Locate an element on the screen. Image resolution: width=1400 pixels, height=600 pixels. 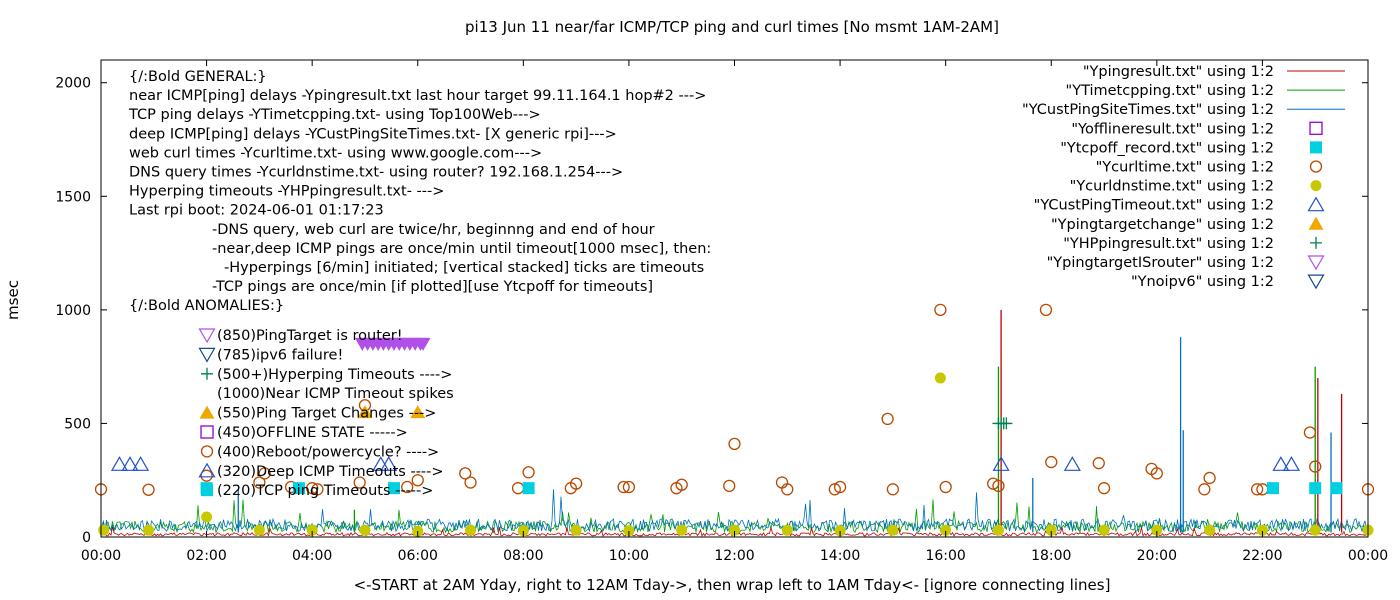
anomaly-label: (450)OFFLINE STATE -----> is located at coordinates (312, 433).